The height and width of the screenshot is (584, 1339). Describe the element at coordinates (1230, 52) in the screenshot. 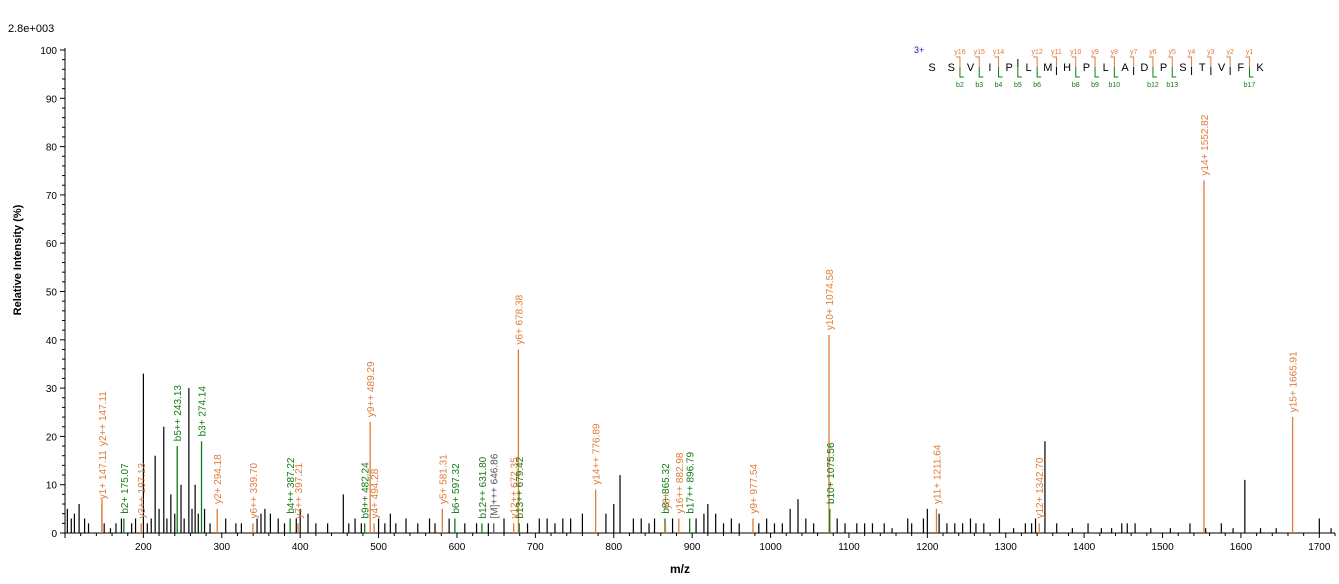

I see `y-ion-label: y2` at that location.